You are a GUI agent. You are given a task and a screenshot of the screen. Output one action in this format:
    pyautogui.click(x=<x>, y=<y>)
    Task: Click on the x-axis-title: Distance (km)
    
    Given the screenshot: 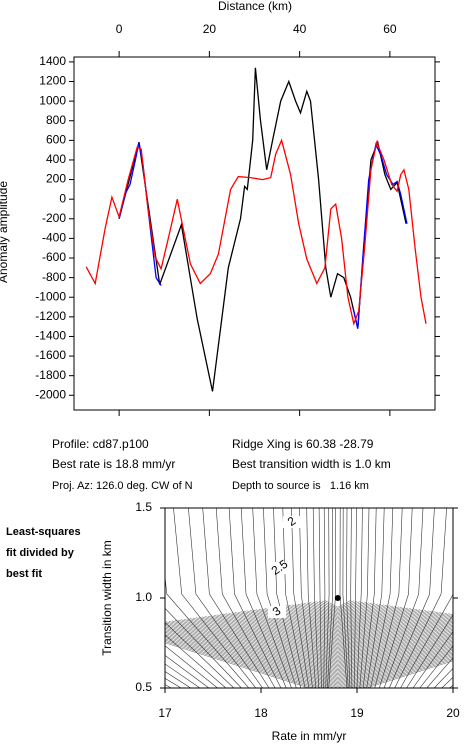 What is the action you would take?
    pyautogui.click(x=255, y=6)
    